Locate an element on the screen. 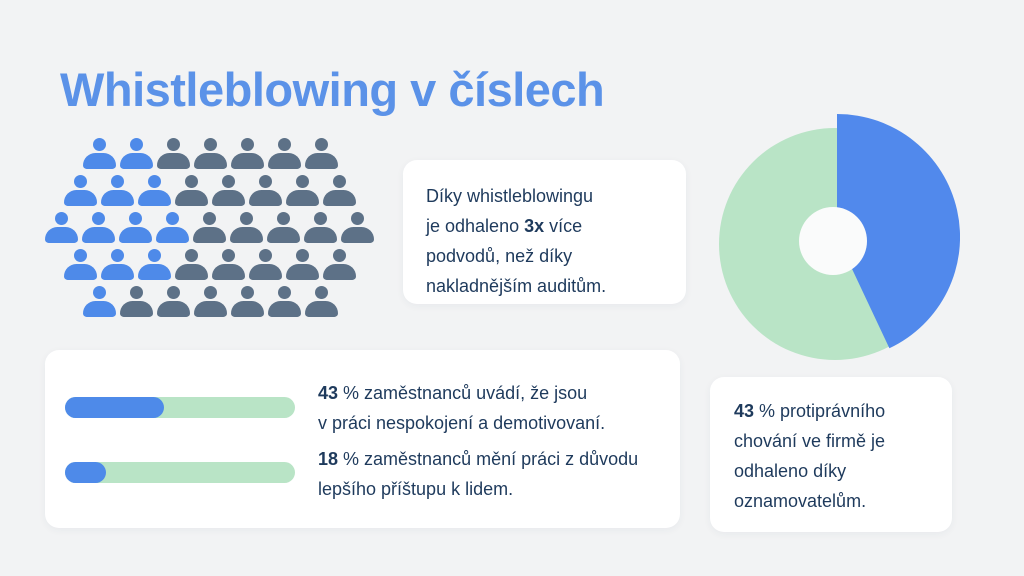  page-title: Whistleblowing v číslech is located at coordinates (332, 89).